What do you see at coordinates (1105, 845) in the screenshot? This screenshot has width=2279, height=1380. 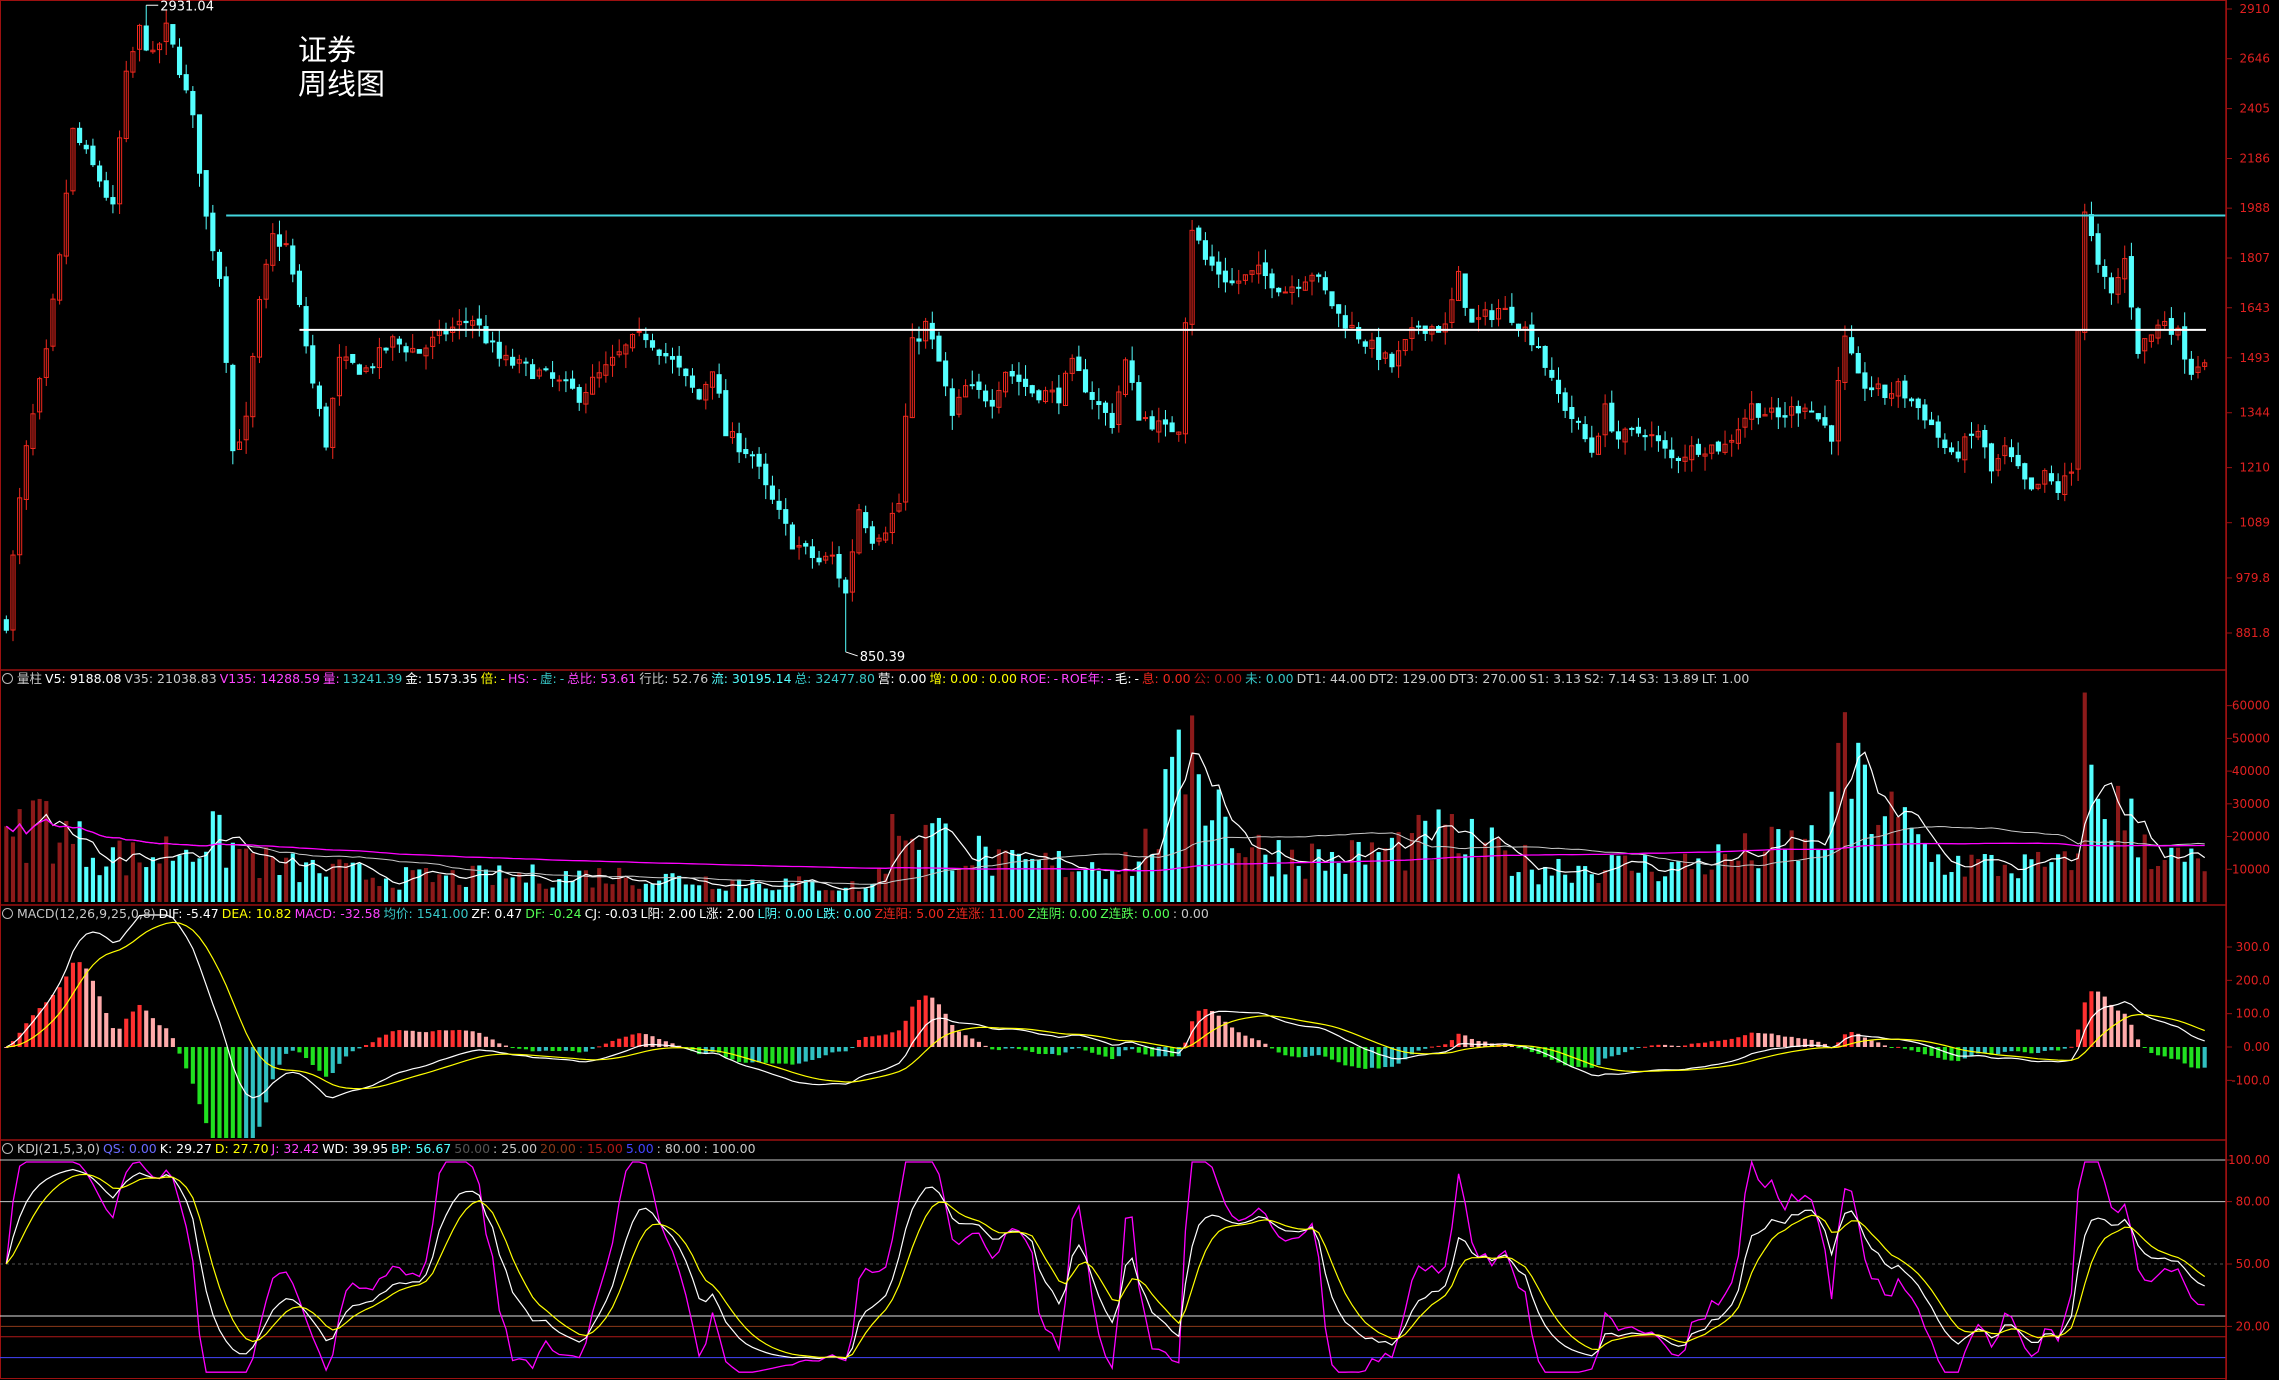 I see `volume-ma135-line` at bounding box center [1105, 845].